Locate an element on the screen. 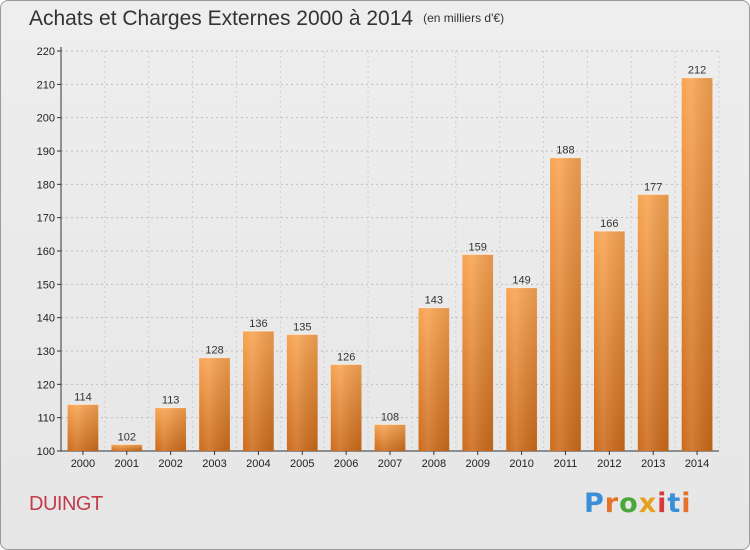  x-tick-label: 2007 is located at coordinates (390, 464).